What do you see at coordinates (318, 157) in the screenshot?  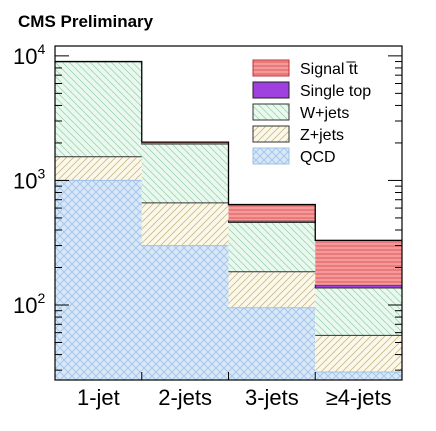 I see `legend-label-qcd: QCD` at bounding box center [318, 157].